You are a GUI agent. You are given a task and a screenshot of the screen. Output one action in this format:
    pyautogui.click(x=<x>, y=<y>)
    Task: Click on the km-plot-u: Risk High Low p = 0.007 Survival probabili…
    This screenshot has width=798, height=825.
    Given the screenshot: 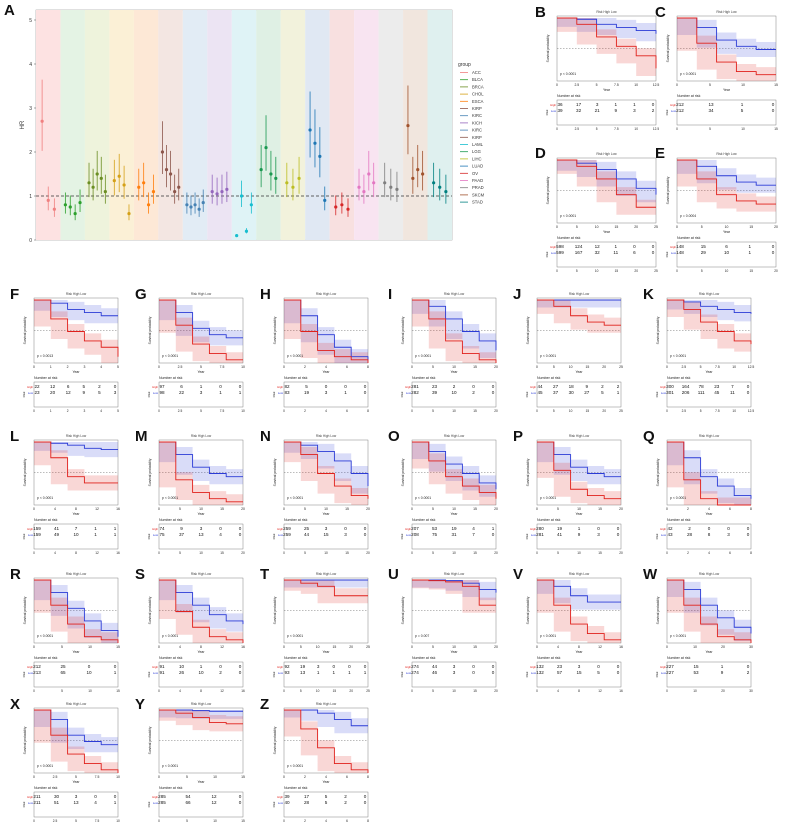 What is the action you would take?
    pyautogui.click(x=449, y=632)
    